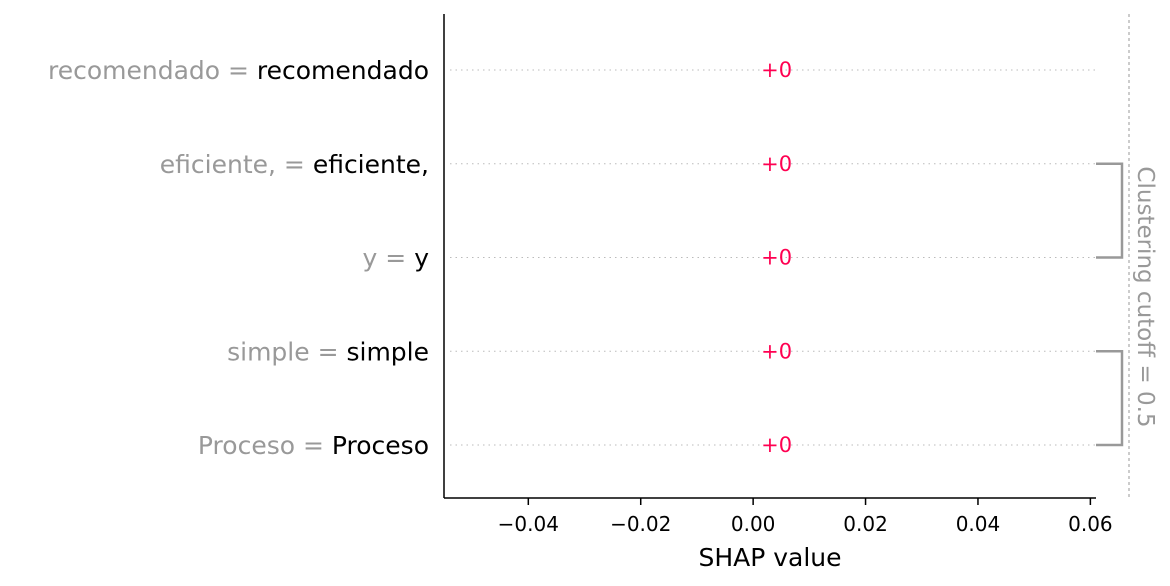 The width and height of the screenshot is (1170, 586). I want to click on x-tick-label: 0.04, so click(978, 524).